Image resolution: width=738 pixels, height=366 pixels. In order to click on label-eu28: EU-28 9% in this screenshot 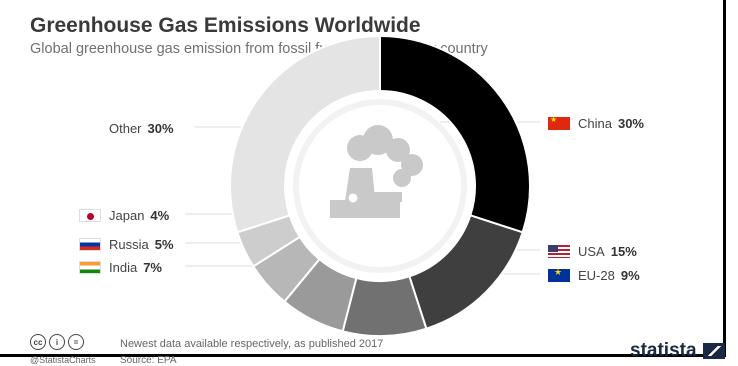, I will do `click(594, 275)`.